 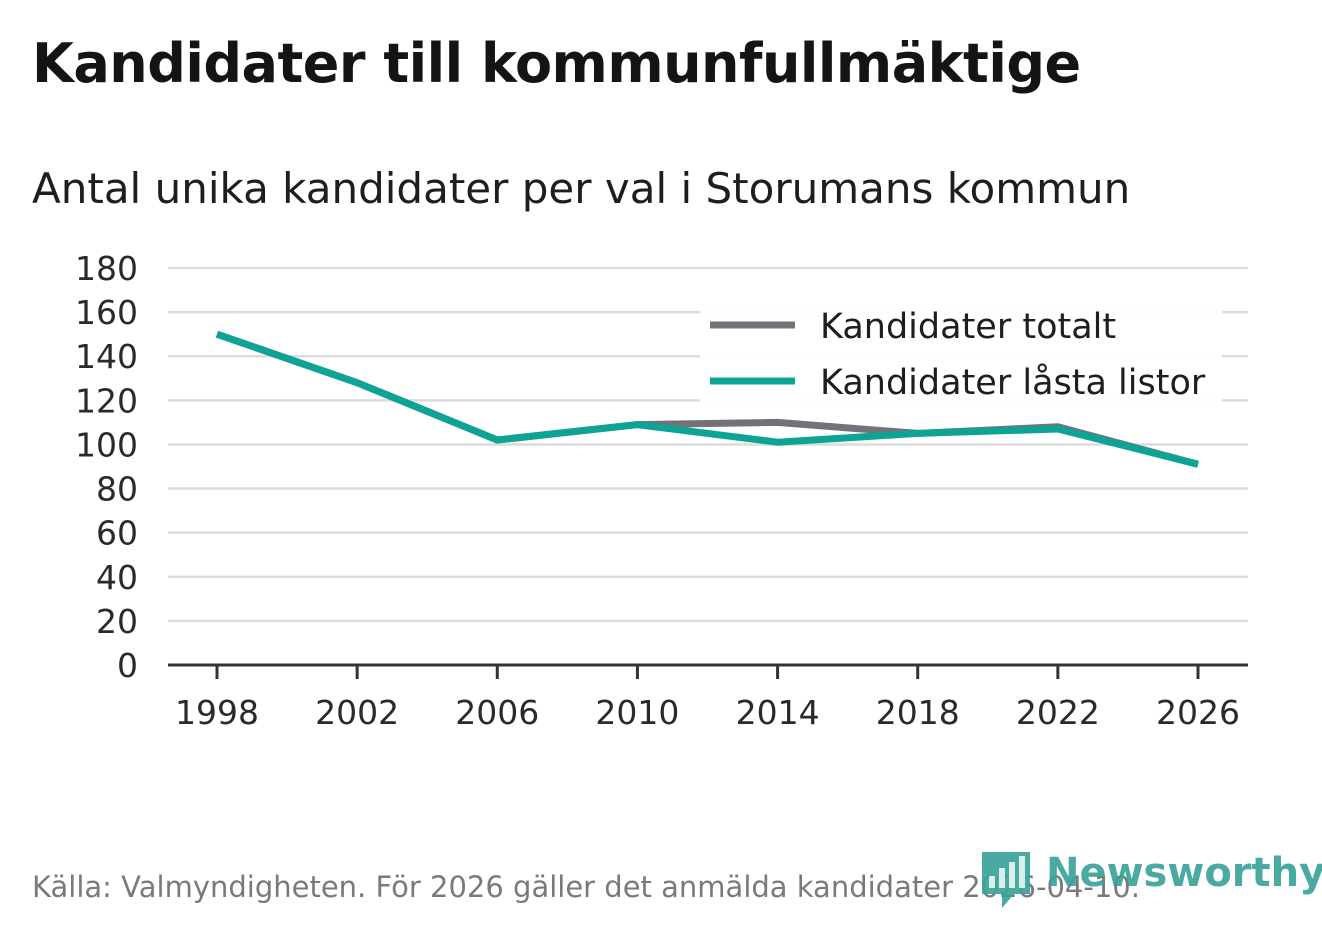 What do you see at coordinates (117, 577) in the screenshot?
I see `y-tick-label: 40` at bounding box center [117, 577].